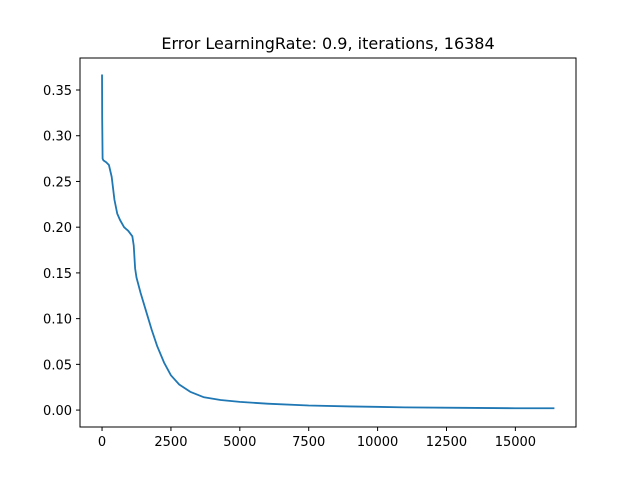 The image size is (640, 485). What do you see at coordinates (57, 274) in the screenshot?
I see `y-tick-label: 0.15` at bounding box center [57, 274].